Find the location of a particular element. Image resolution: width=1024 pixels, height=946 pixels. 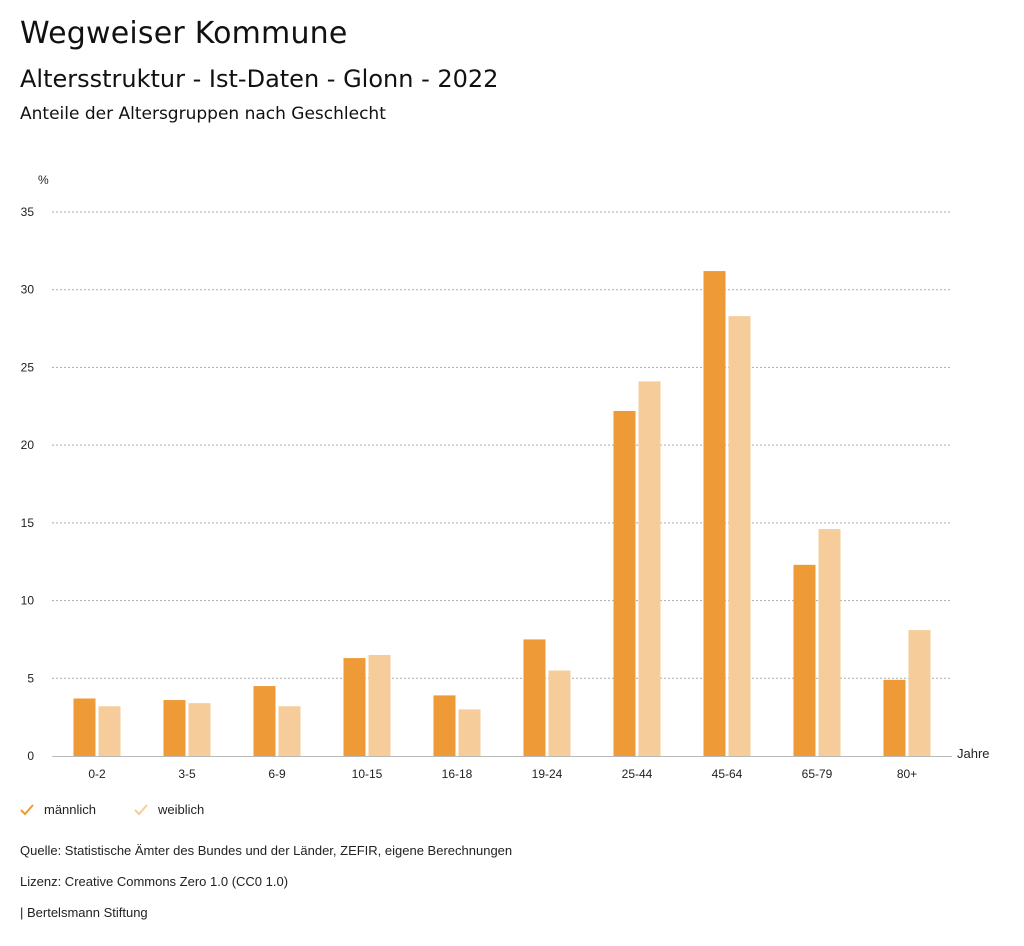

y-axis-label: % is located at coordinates (43, 180).